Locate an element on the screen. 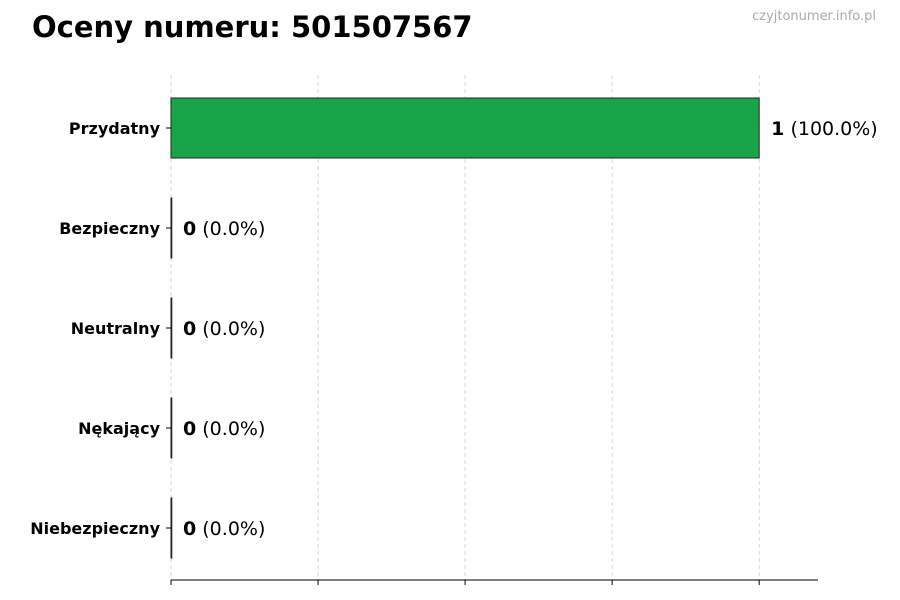  data-label-percent: (100.0%) is located at coordinates (830, 129).